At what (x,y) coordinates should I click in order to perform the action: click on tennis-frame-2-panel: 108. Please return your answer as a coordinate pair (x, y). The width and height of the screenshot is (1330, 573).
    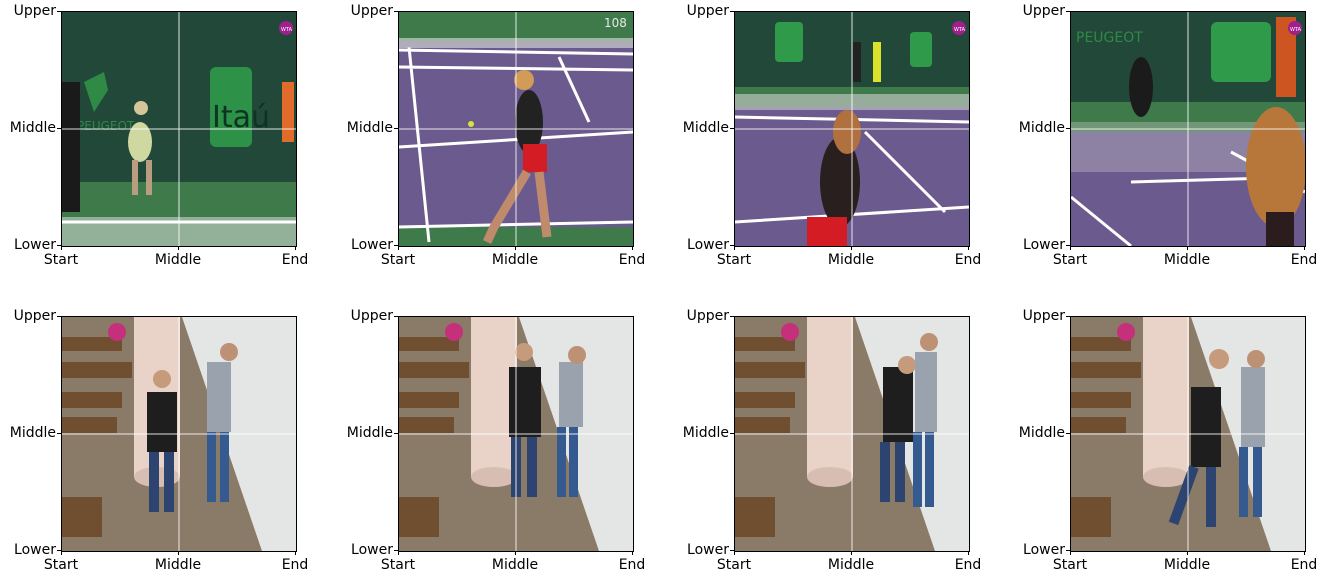
    Looking at the image, I should click on (516, 129).